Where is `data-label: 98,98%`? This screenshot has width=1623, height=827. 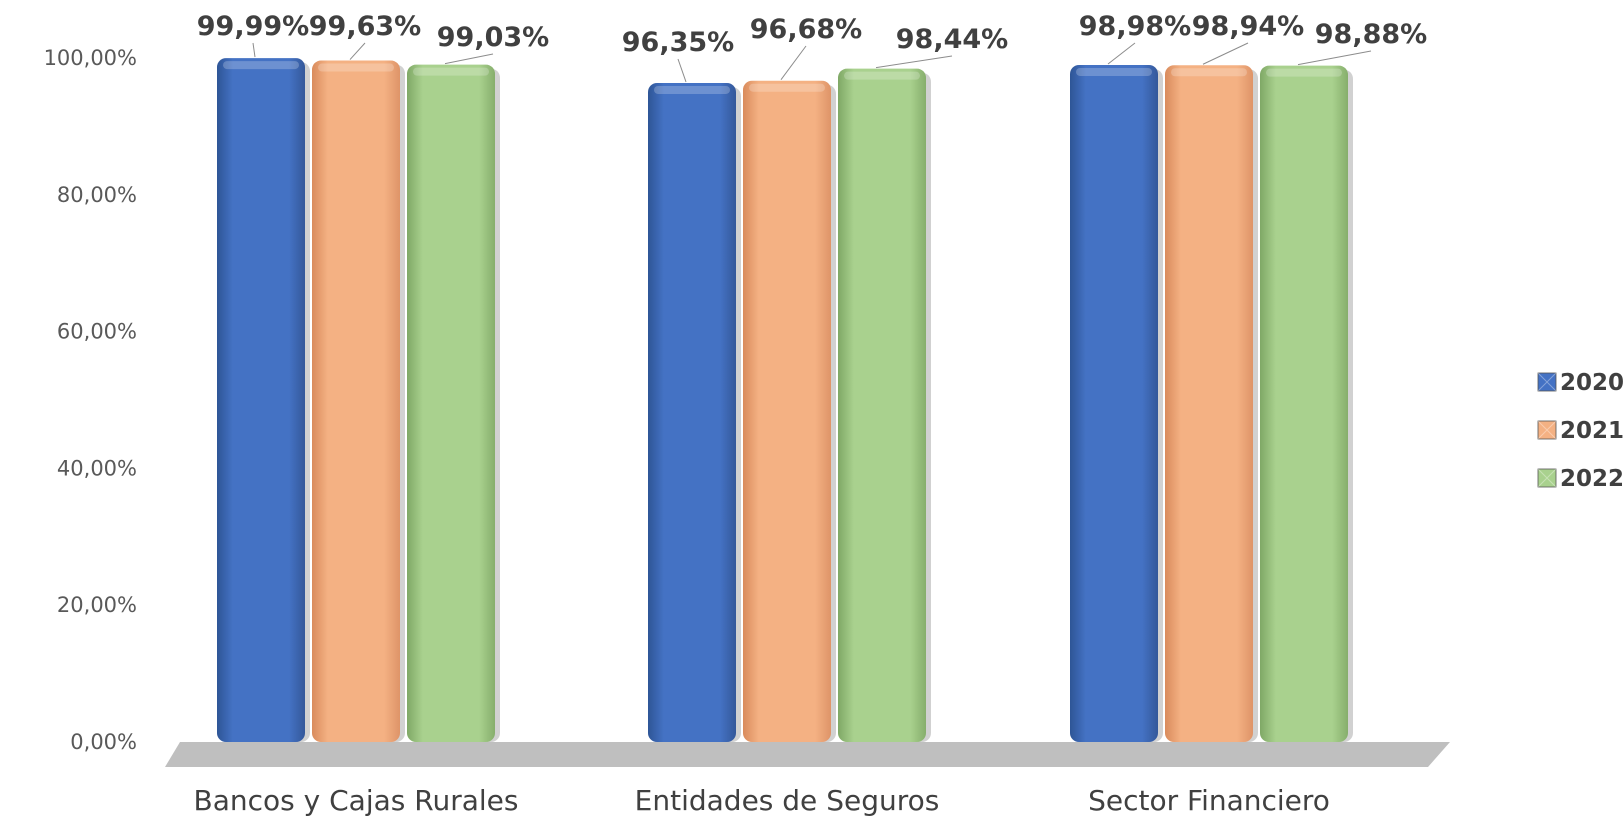 data-label: 98,98% is located at coordinates (1135, 26).